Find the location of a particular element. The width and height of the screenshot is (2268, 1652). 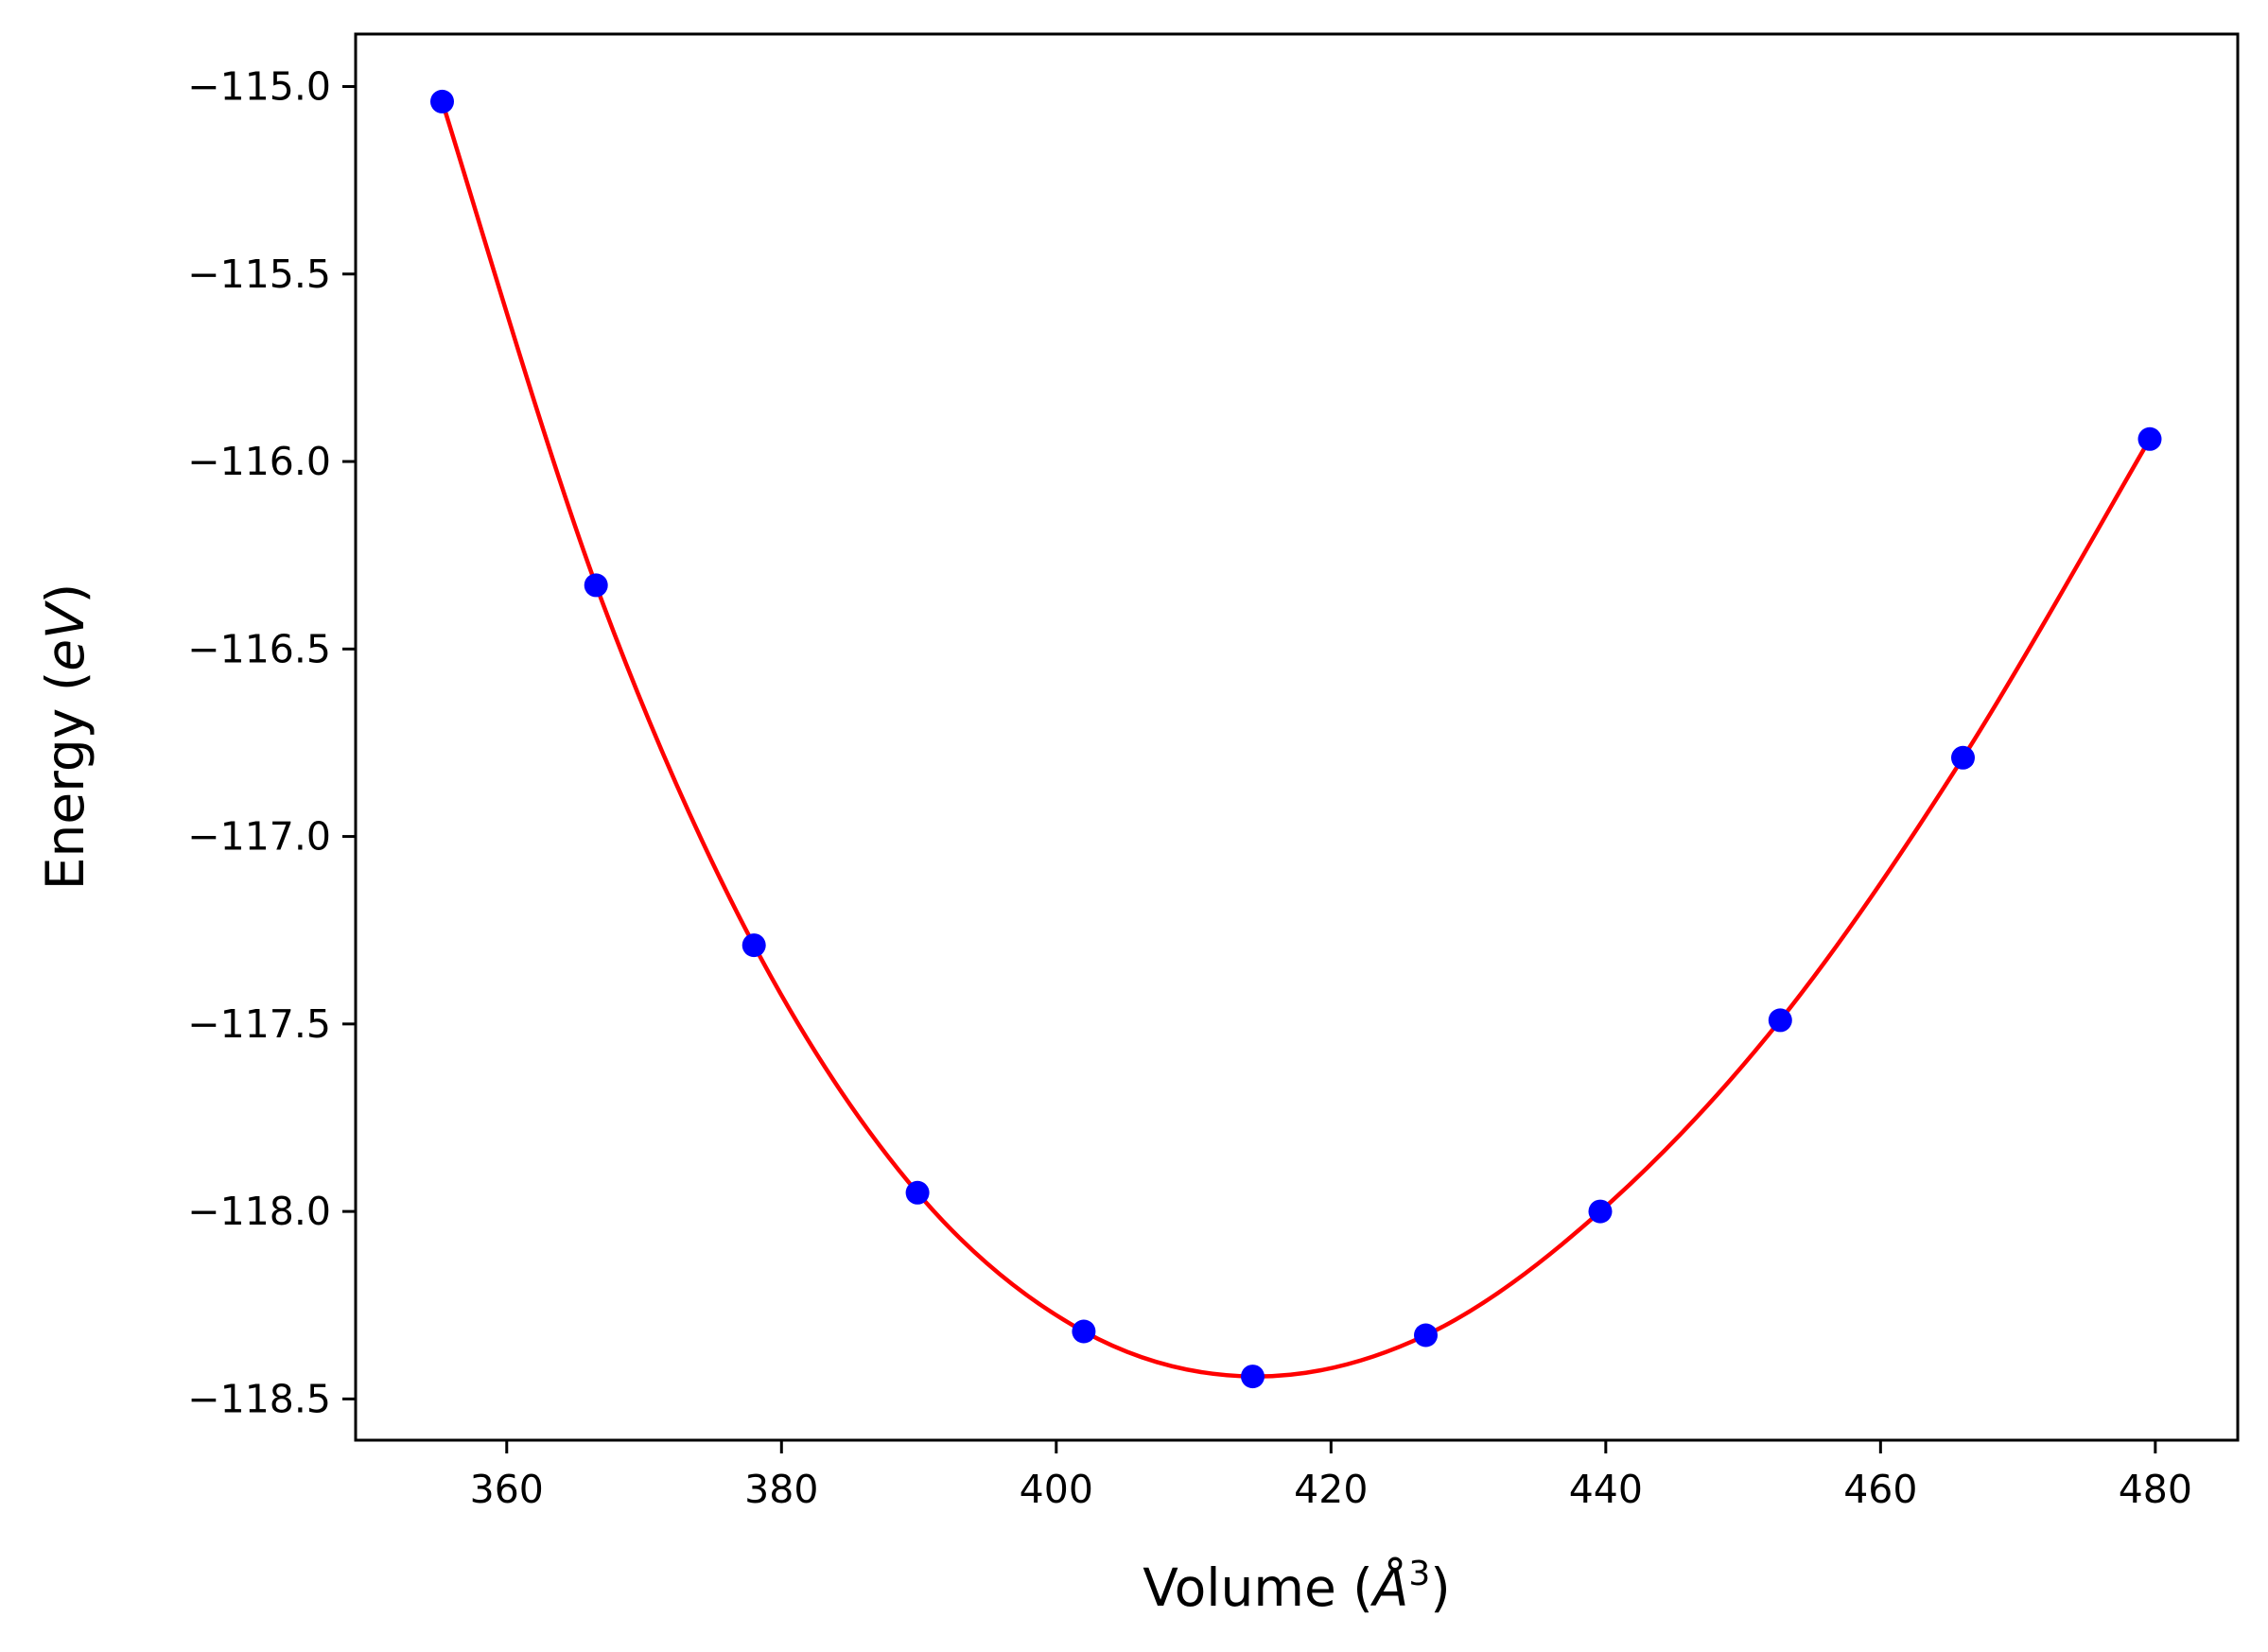

y-tick-label: −117.0 is located at coordinates (259, 837).